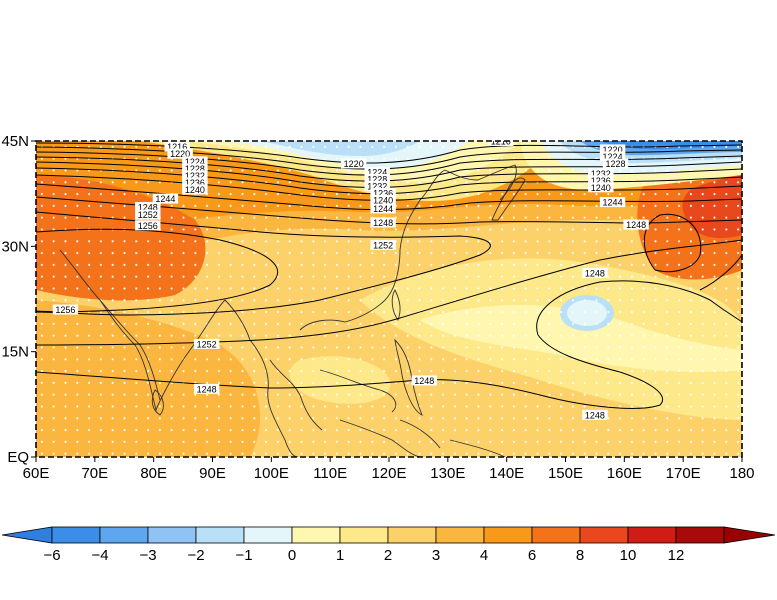 Image resolution: width=777 pixels, height=600 pixels. I want to click on colorbar-level-label: 4, so click(484, 555).